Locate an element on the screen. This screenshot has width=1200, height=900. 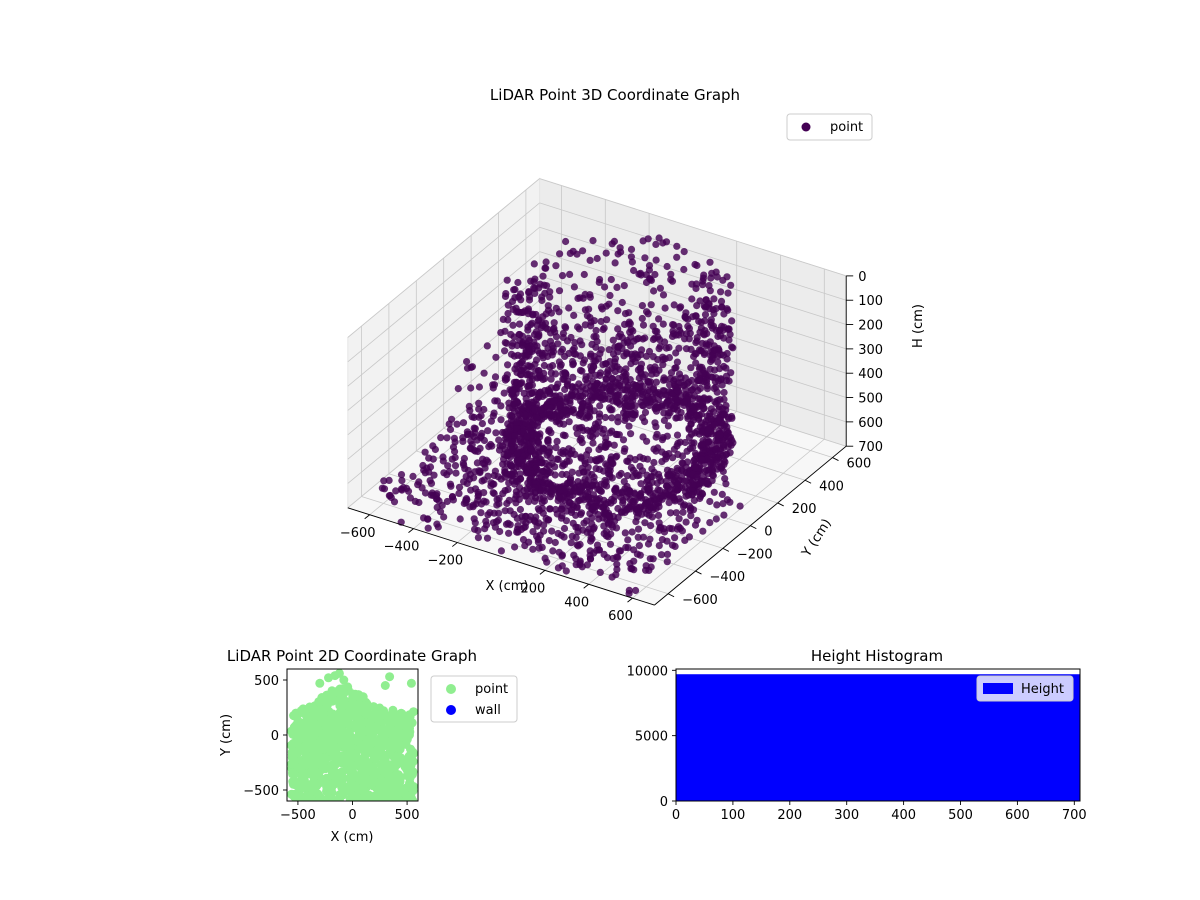
x-tick-label-3d: −400 is located at coordinates (402, 547).